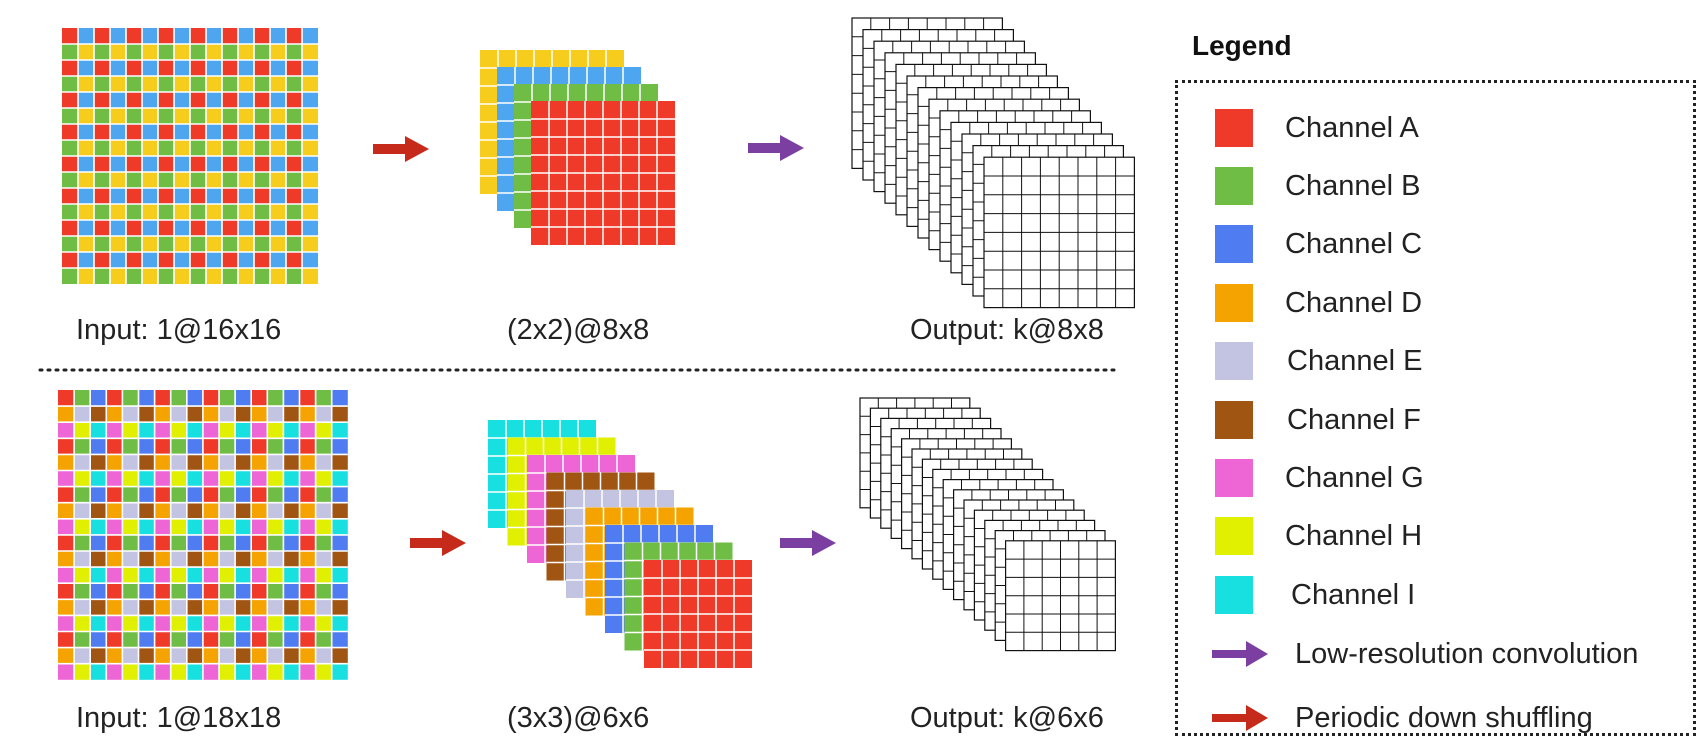 The image size is (1698, 756). Describe the element at coordinates (1234, 536) in the screenshot. I see `swatch-channel-h` at that location.